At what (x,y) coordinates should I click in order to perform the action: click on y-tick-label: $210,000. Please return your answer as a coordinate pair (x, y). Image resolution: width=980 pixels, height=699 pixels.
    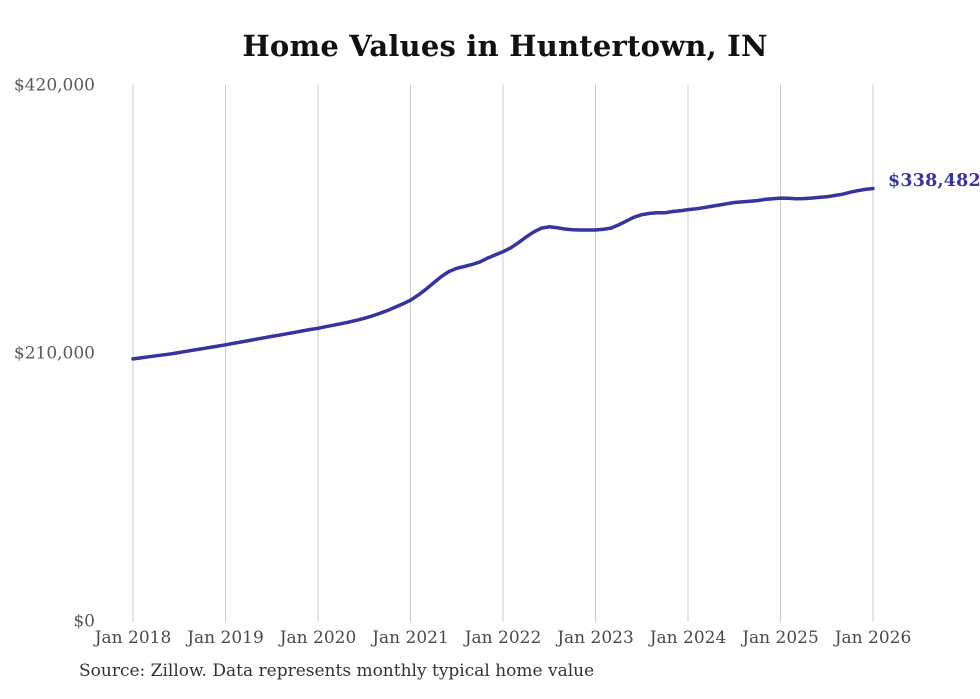
    Looking at the image, I should click on (54, 354).